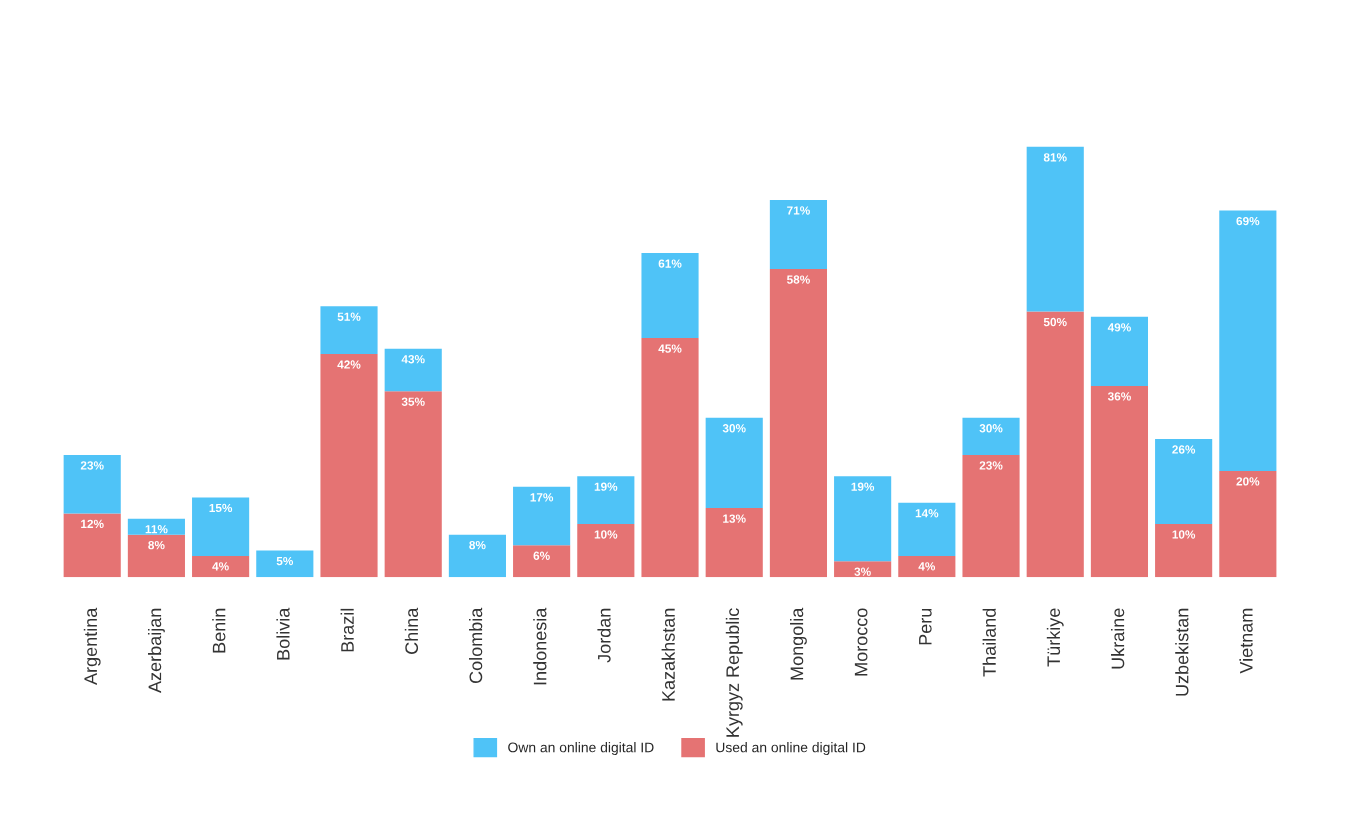 Image resolution: width=1366 pixels, height=814 pixels. What do you see at coordinates (156, 545) in the screenshot?
I see `data-label: 8%` at bounding box center [156, 545].